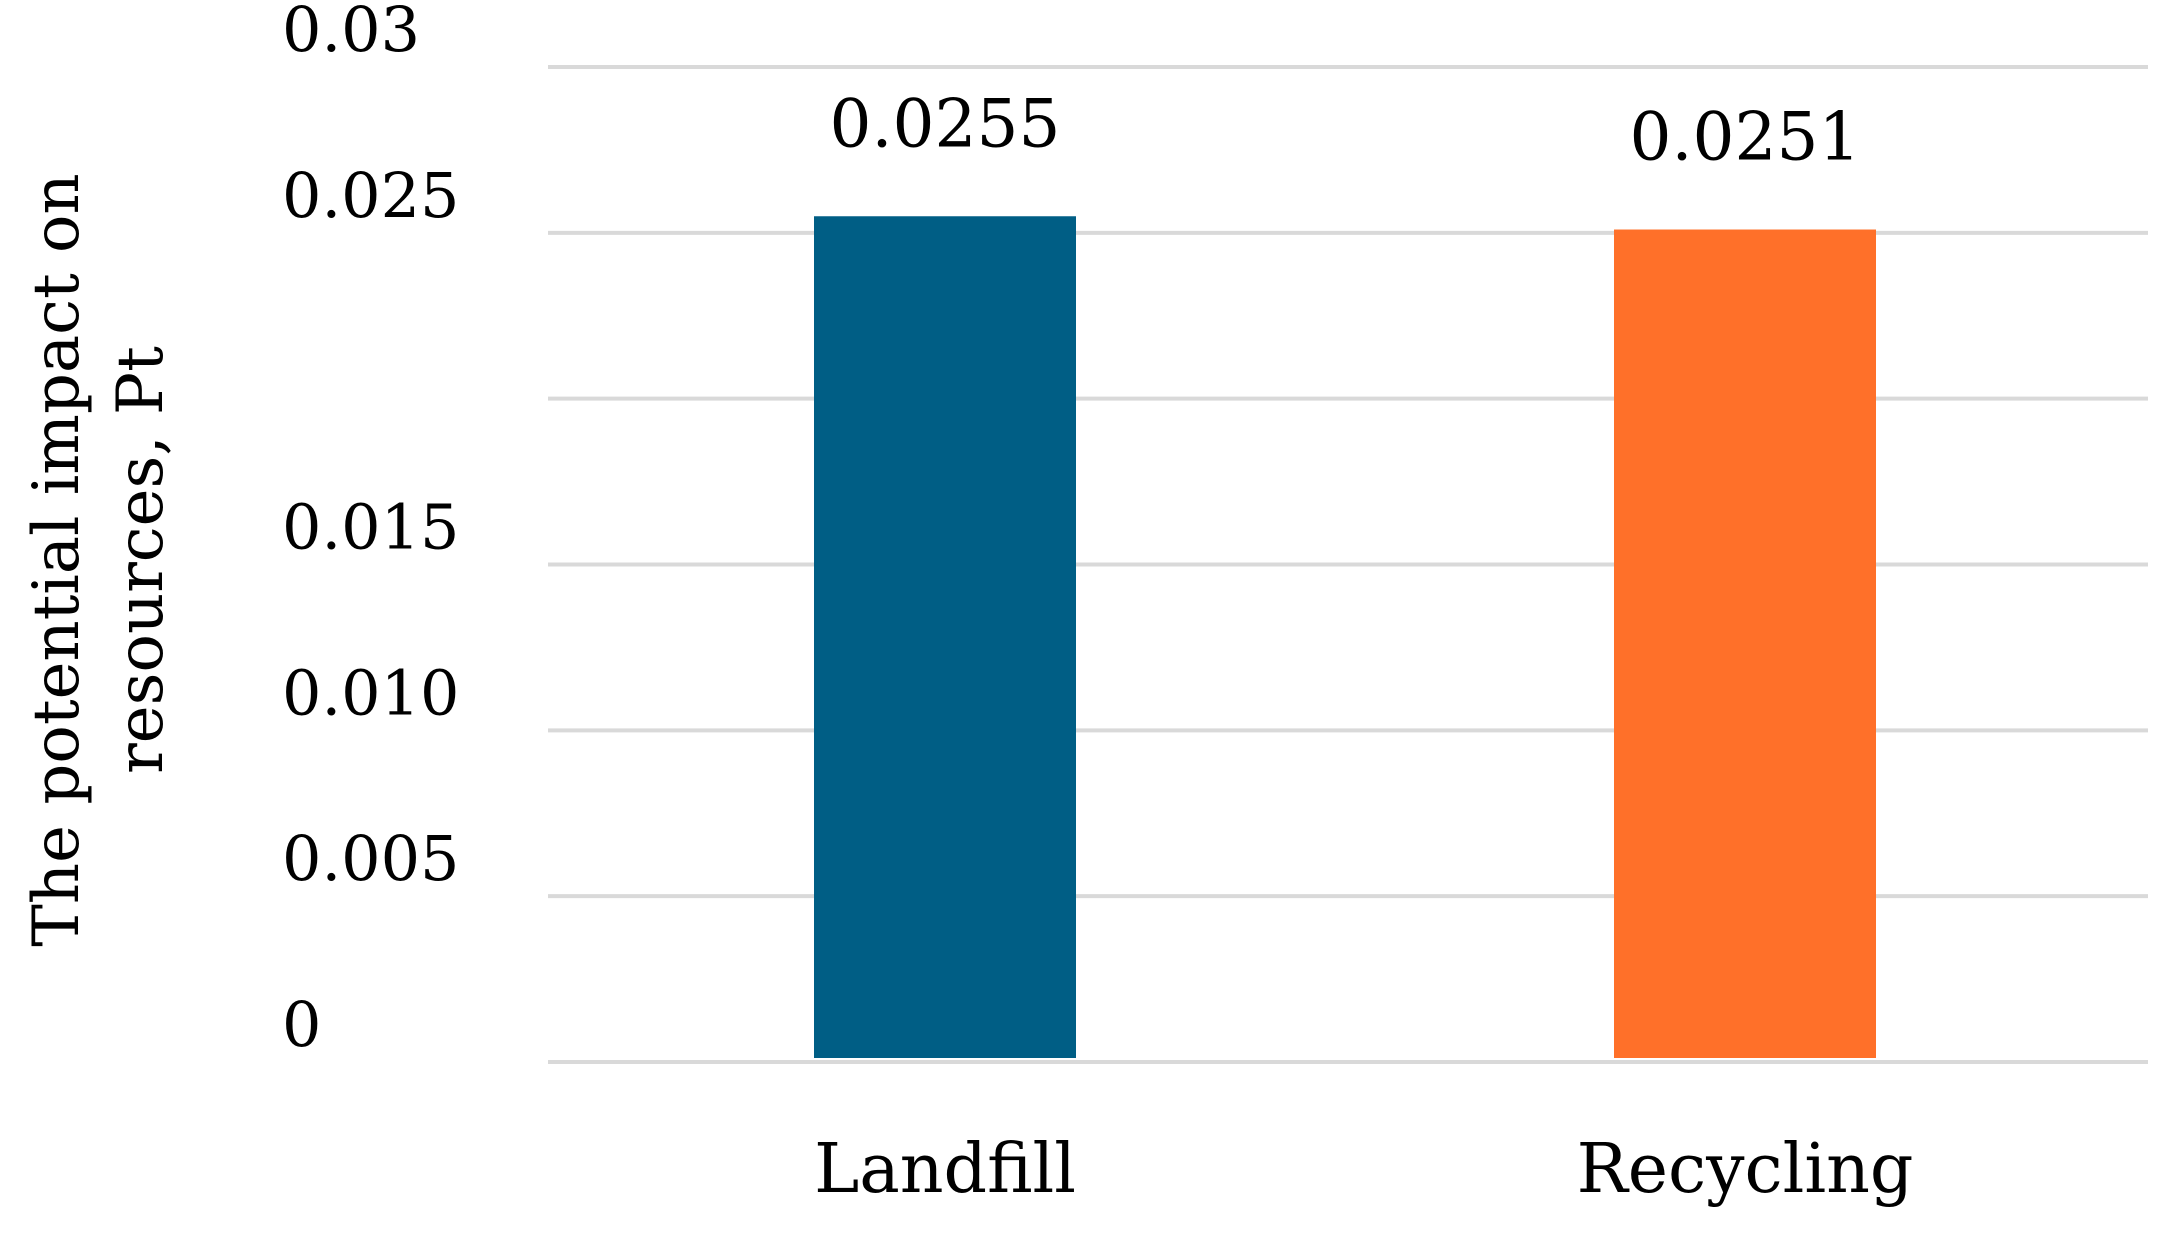  What do you see at coordinates (371, 195) in the screenshot?
I see `y-tick-label: 0.025` at bounding box center [371, 195].